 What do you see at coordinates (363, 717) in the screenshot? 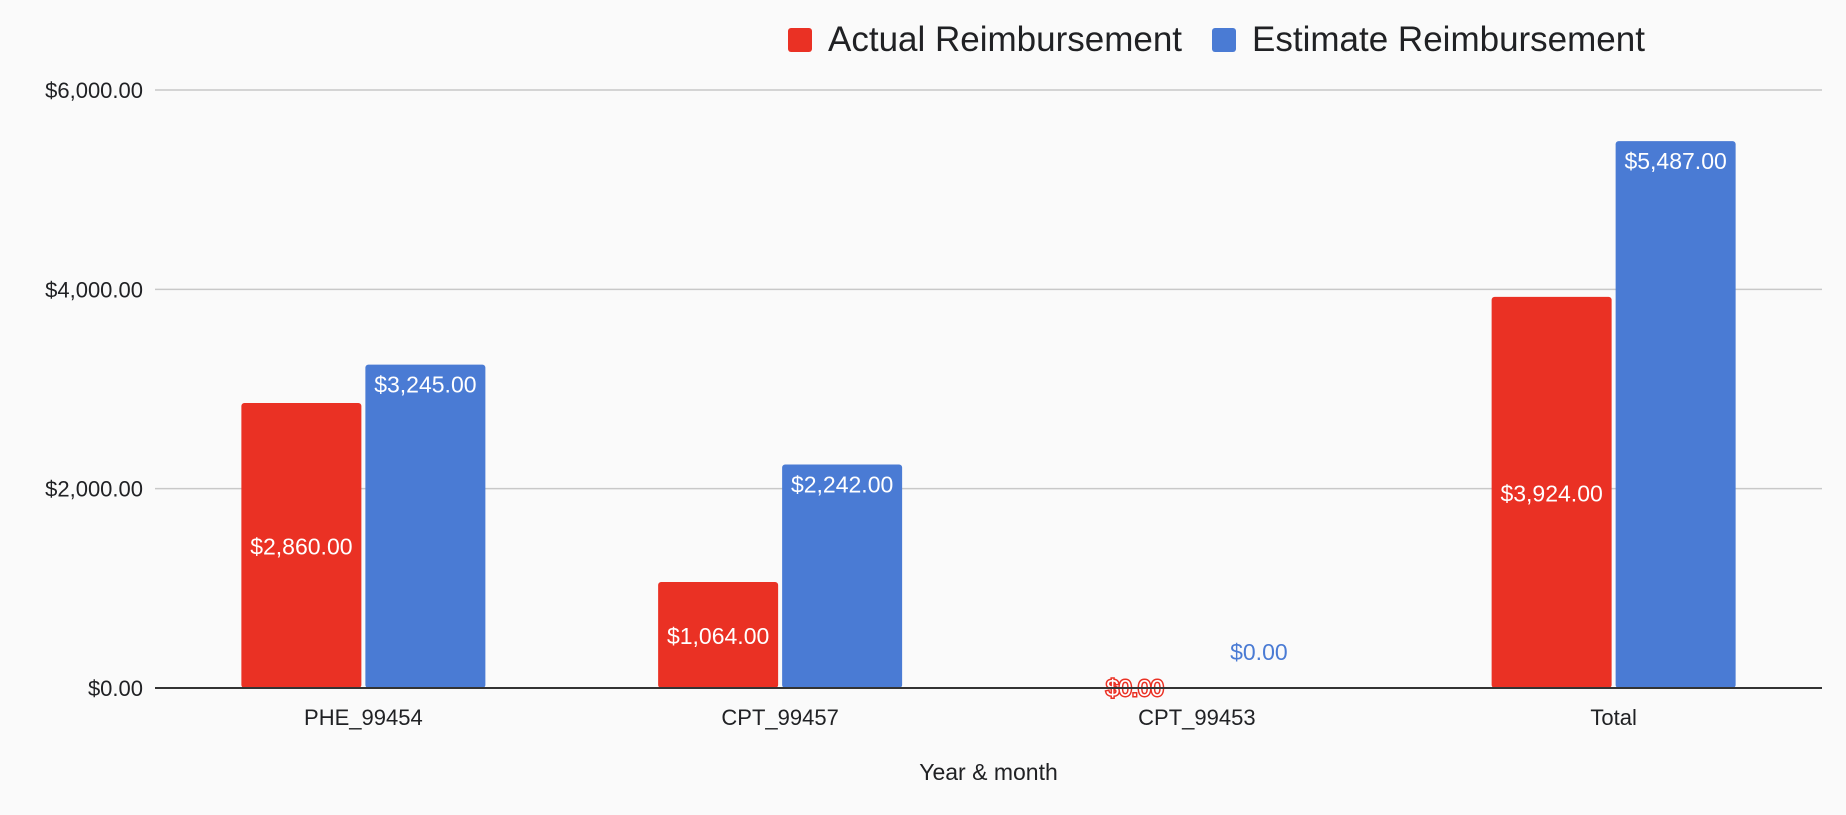
I see `x-tick-label: PHE_99454` at bounding box center [363, 717].